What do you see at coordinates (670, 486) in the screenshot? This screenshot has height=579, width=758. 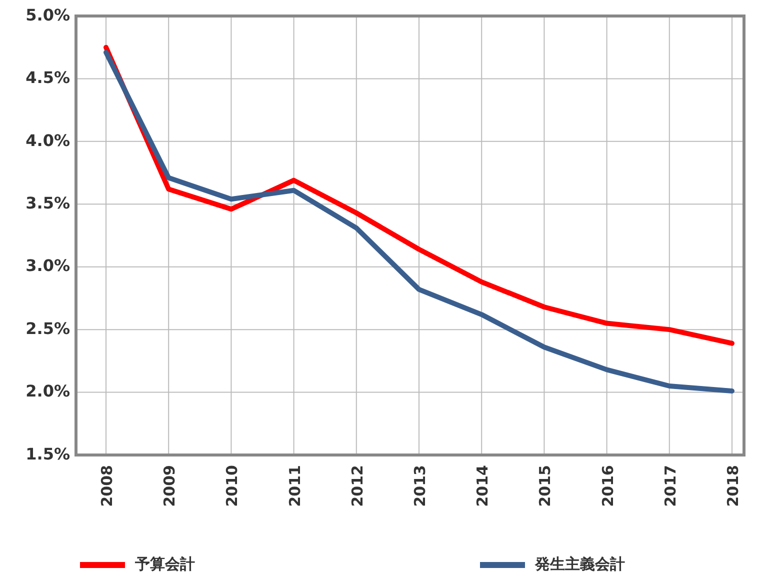 I see `x-tick-label: 2017` at bounding box center [670, 486].